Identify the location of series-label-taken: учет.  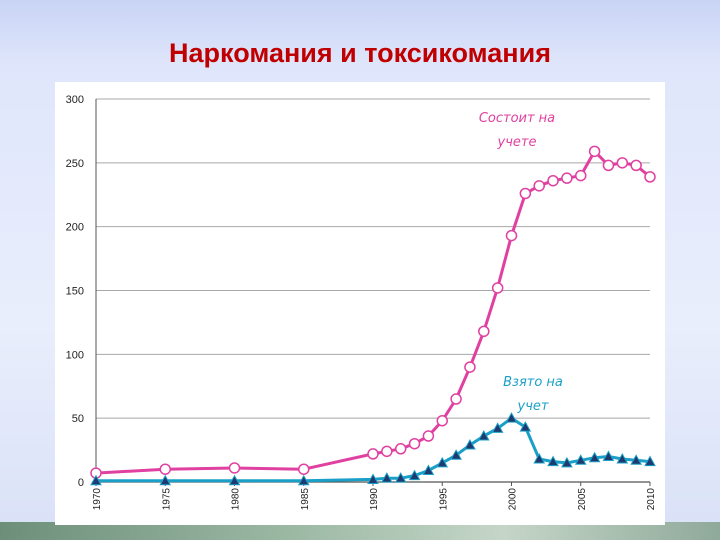
(533, 406).